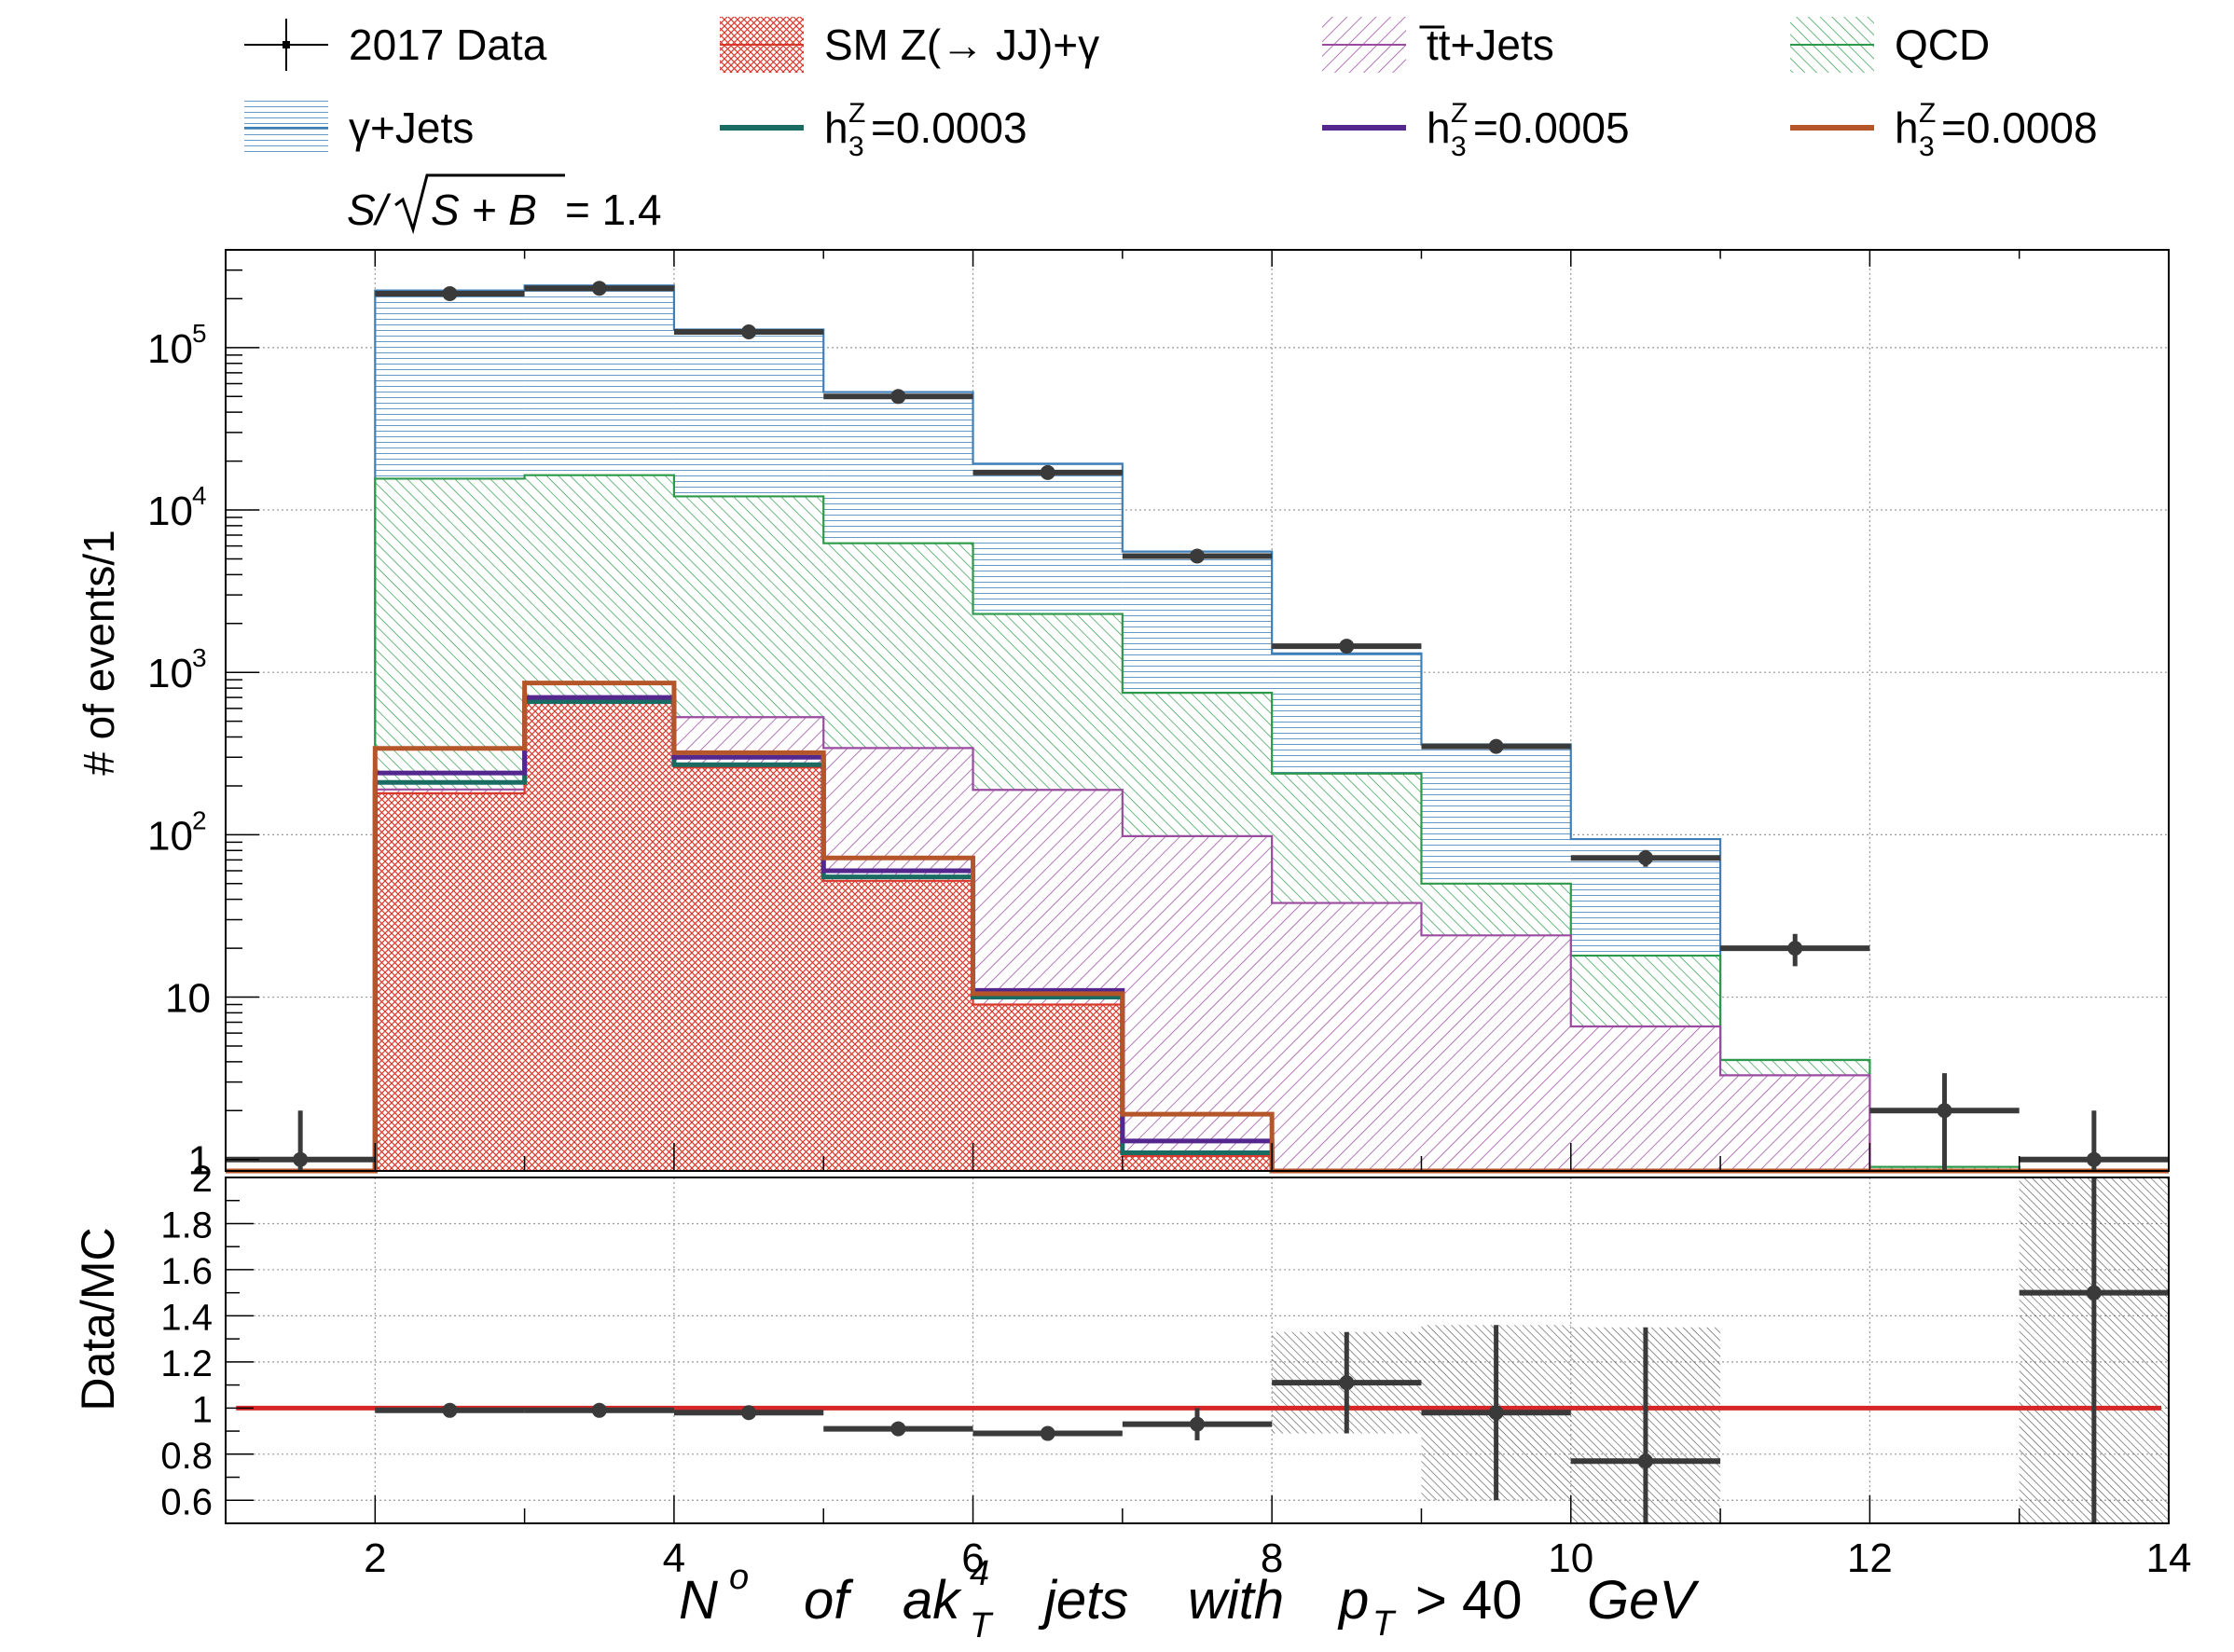 This screenshot has height=1652, width=2234. I want to click on x-tick-label: 4, so click(674, 1558).